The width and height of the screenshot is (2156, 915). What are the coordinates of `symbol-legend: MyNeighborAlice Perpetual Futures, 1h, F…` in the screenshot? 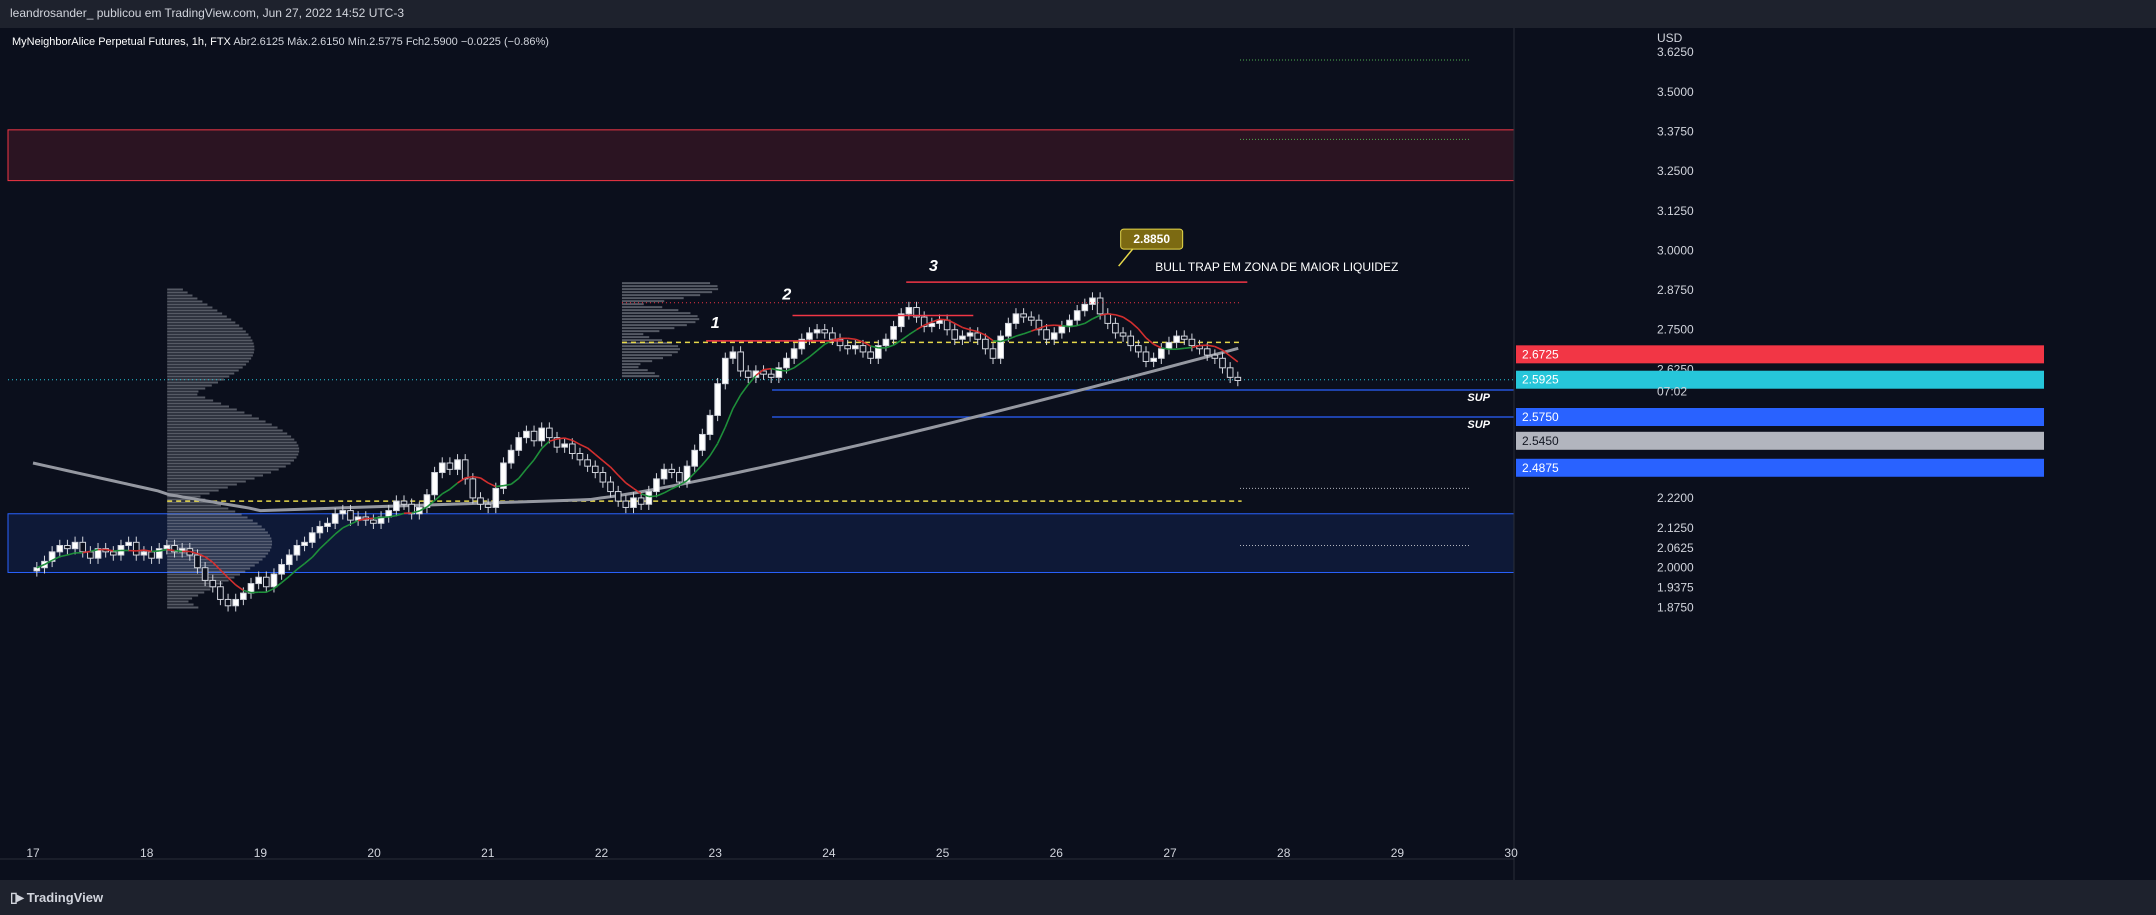 It's located at (280, 42).